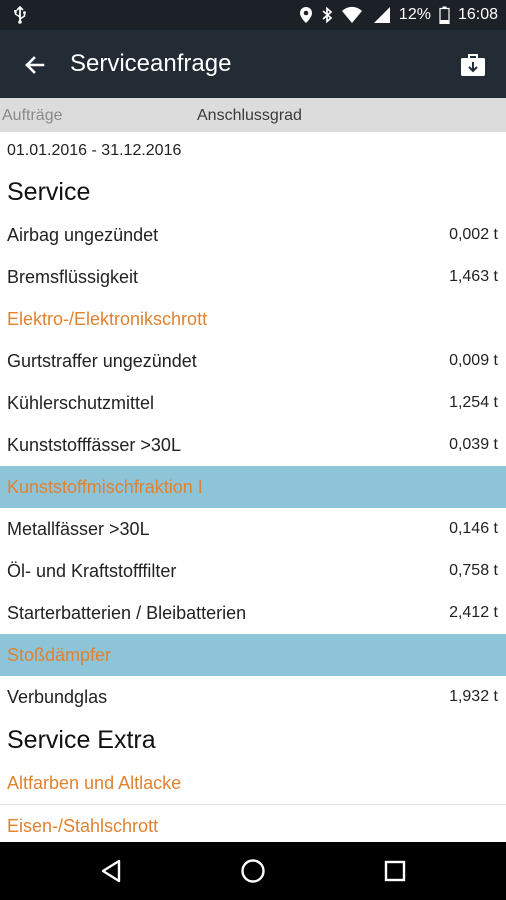  Describe the element at coordinates (253, 697) in the screenshot. I see `list-item: Verbundglas 1,932 t` at that location.